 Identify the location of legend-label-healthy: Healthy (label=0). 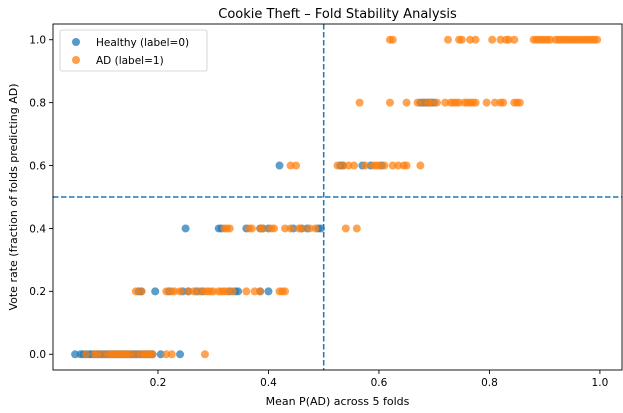
(142, 43).